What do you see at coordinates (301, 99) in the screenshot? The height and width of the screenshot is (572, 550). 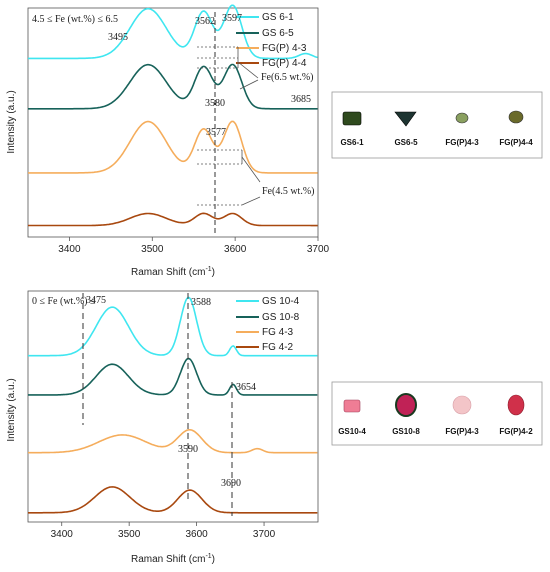 I see `top-peak-3685: 3685` at bounding box center [301, 99].